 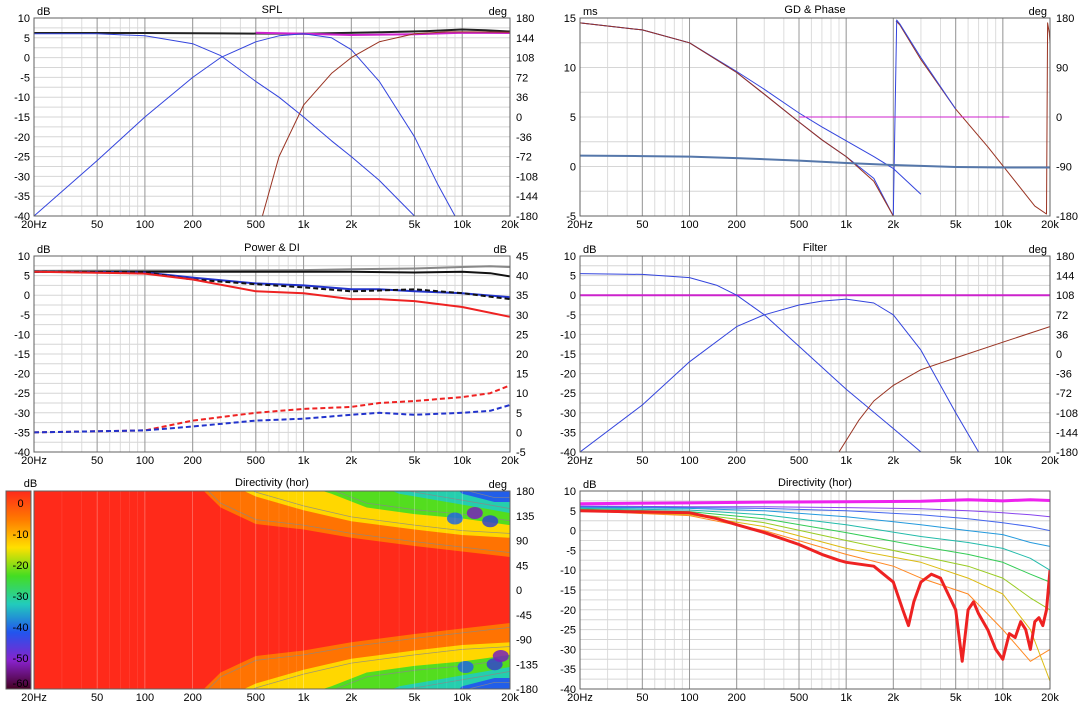 I want to click on heatmap-field, so click(x=272, y=590).